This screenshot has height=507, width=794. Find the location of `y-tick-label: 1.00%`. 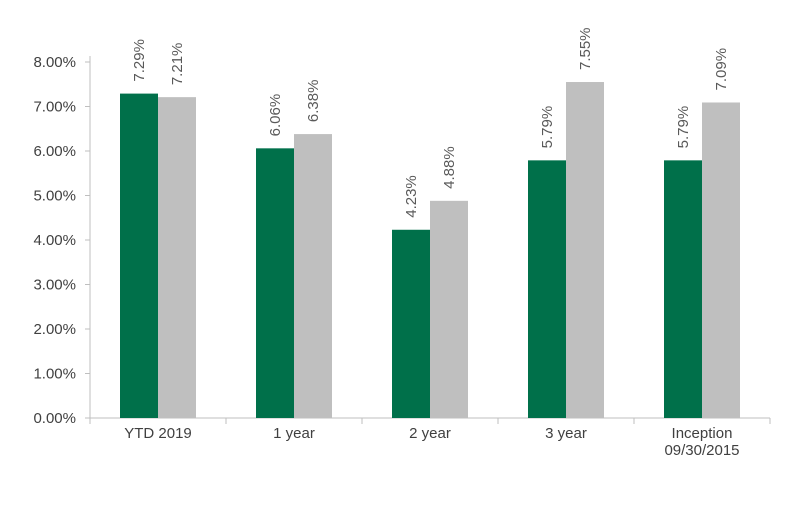

y-tick-label: 1.00% is located at coordinates (54, 374).